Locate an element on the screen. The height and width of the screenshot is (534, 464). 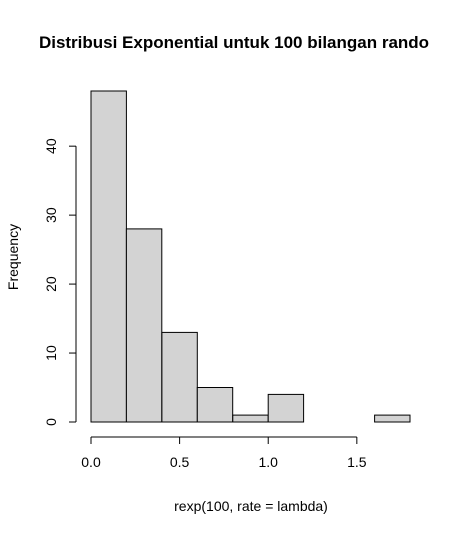
x-tick-label: 0.5 is located at coordinates (180, 462).